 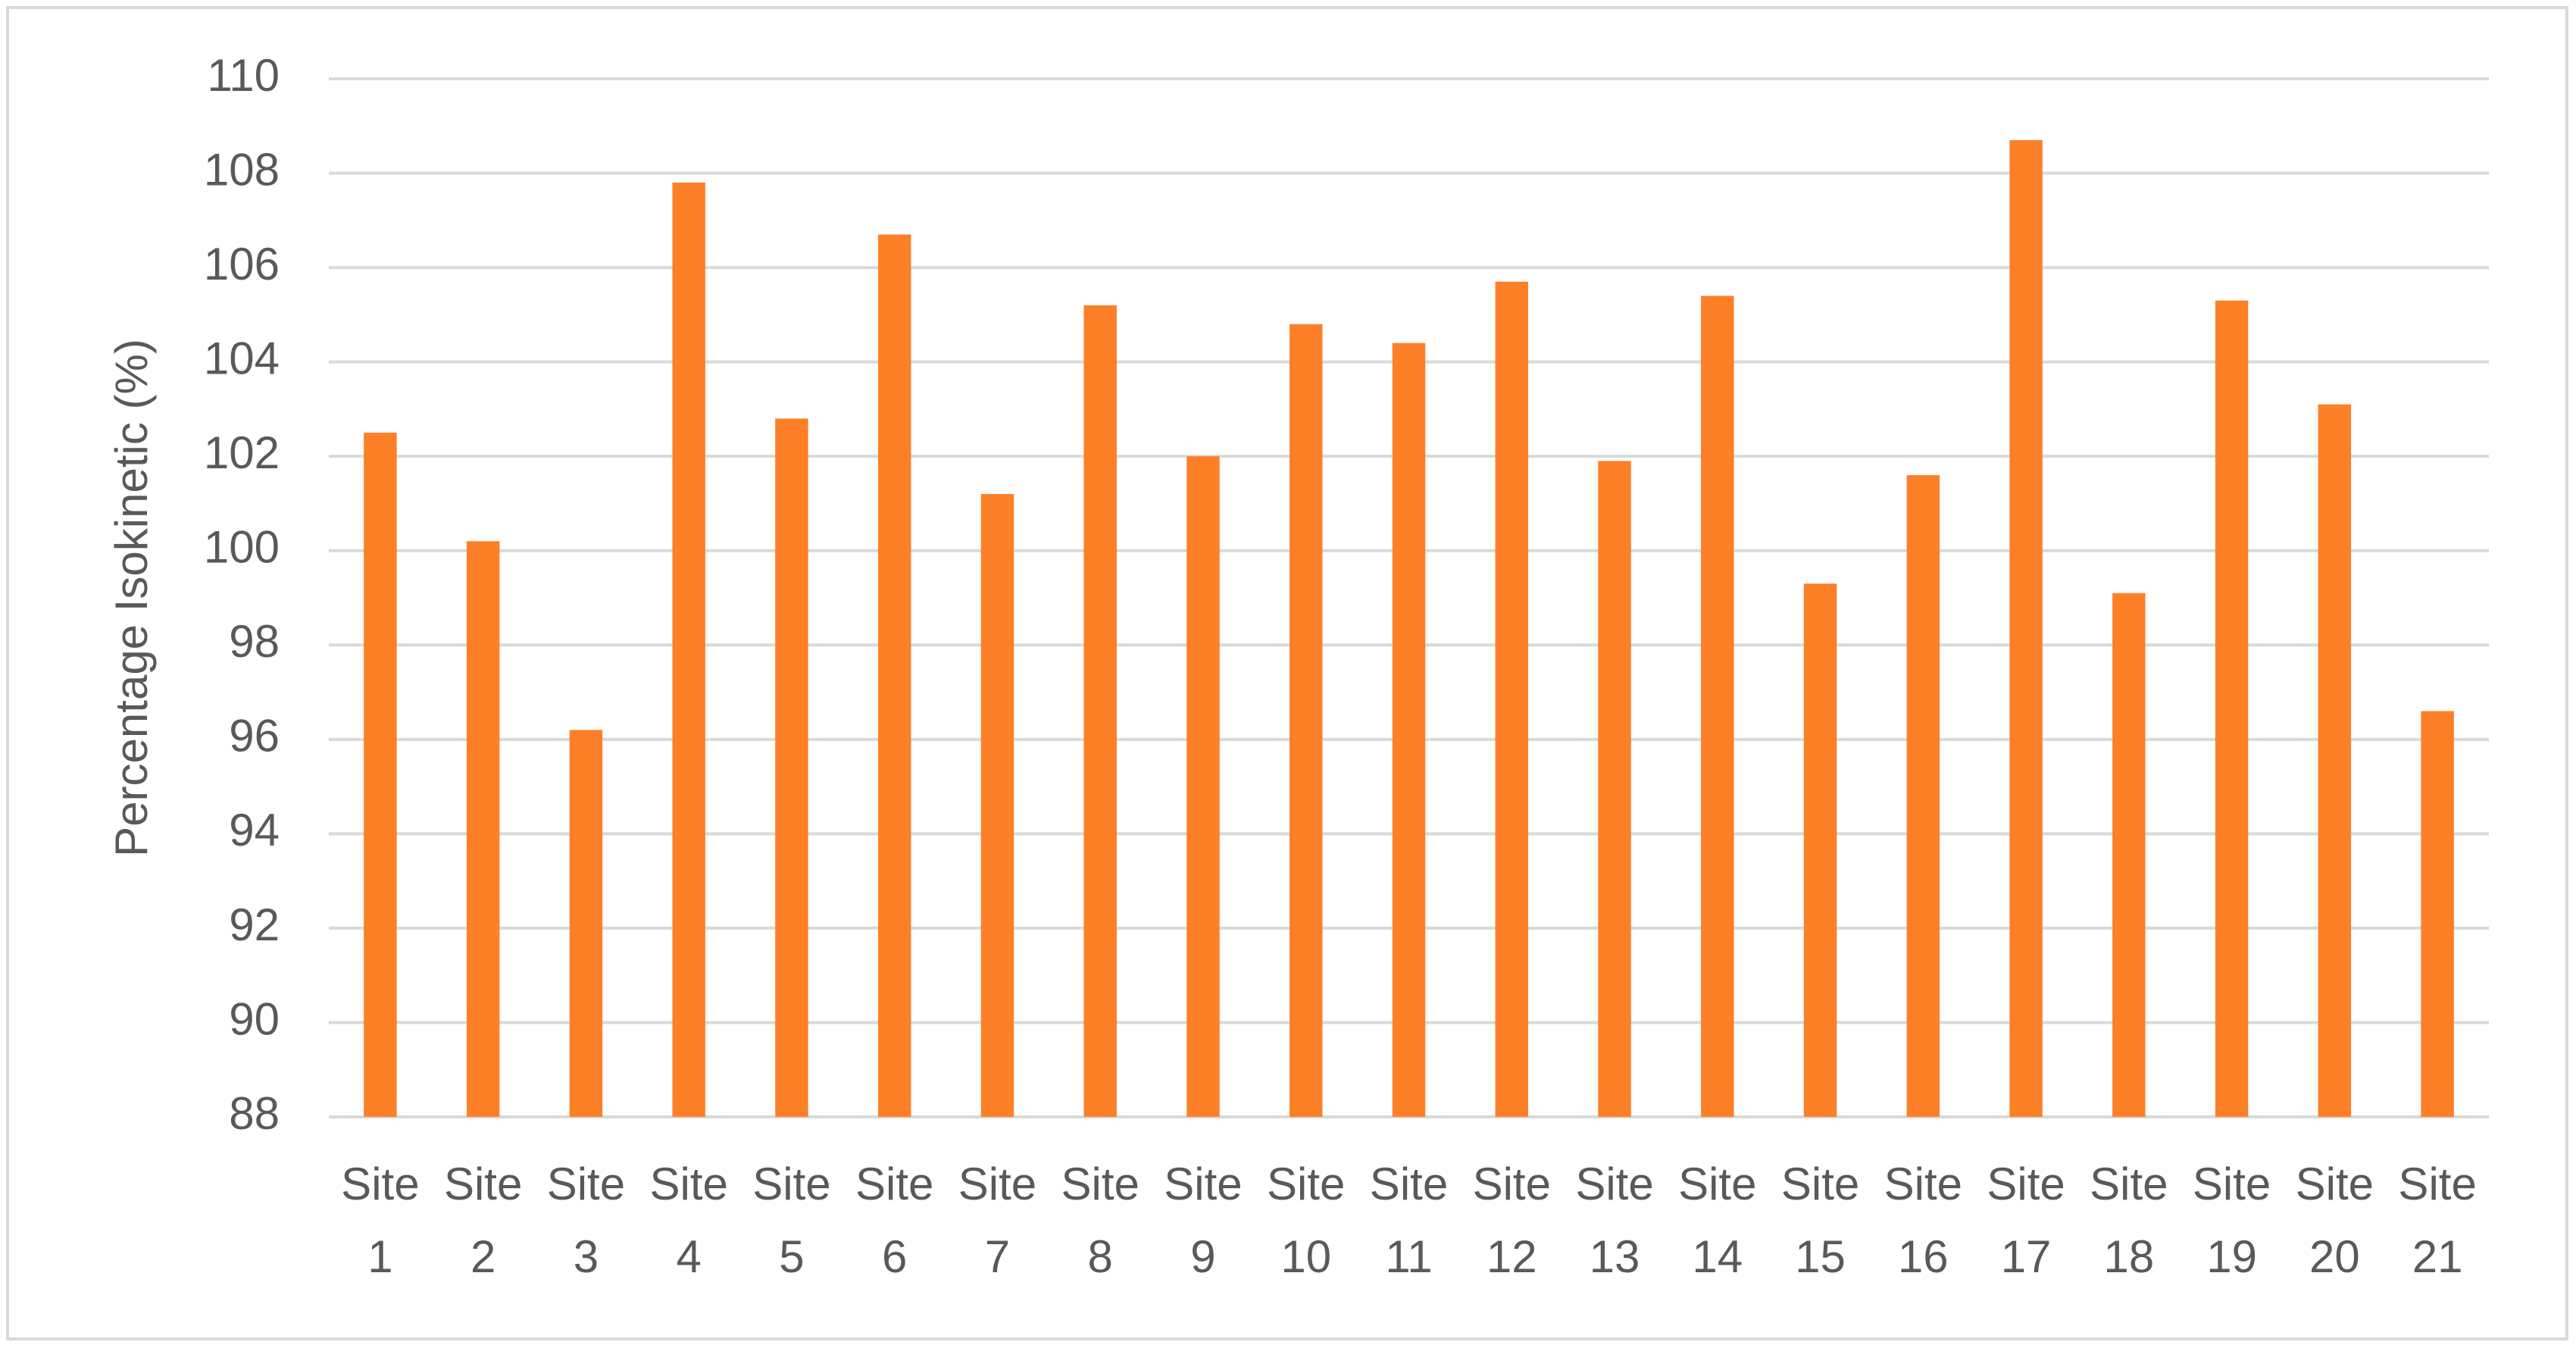 I want to click on y-tick-label: 100, so click(x=242, y=547).